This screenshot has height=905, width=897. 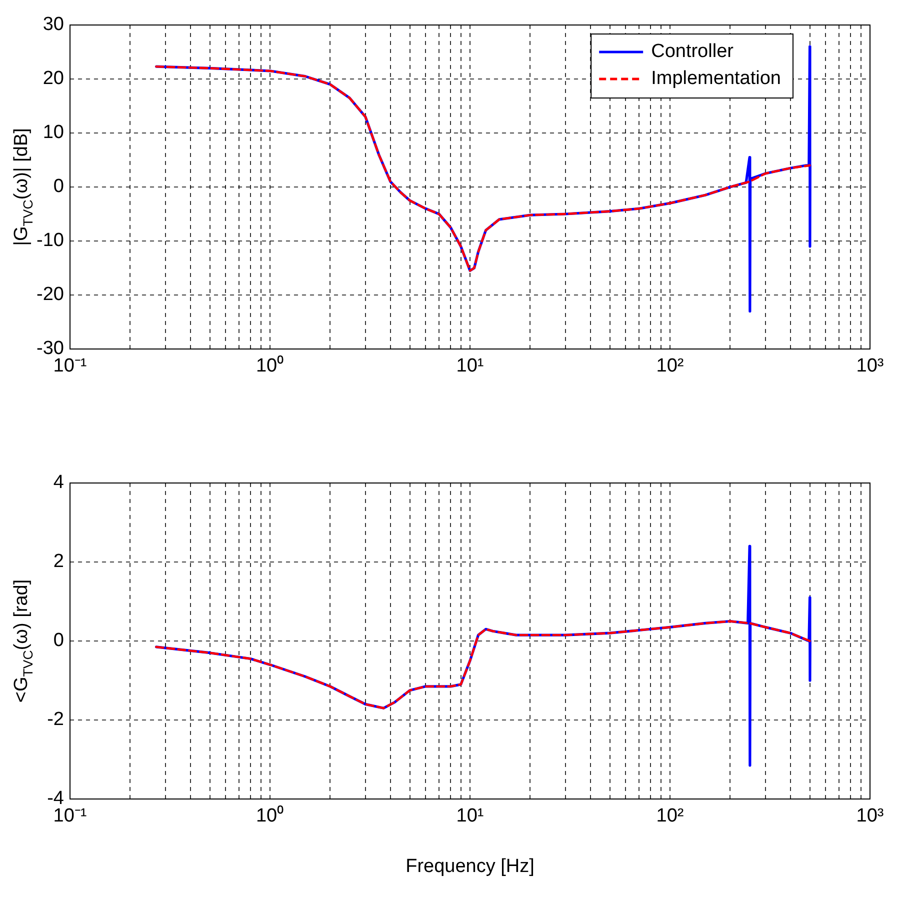 I want to click on y-tick-label: 20, so click(x=53, y=79).